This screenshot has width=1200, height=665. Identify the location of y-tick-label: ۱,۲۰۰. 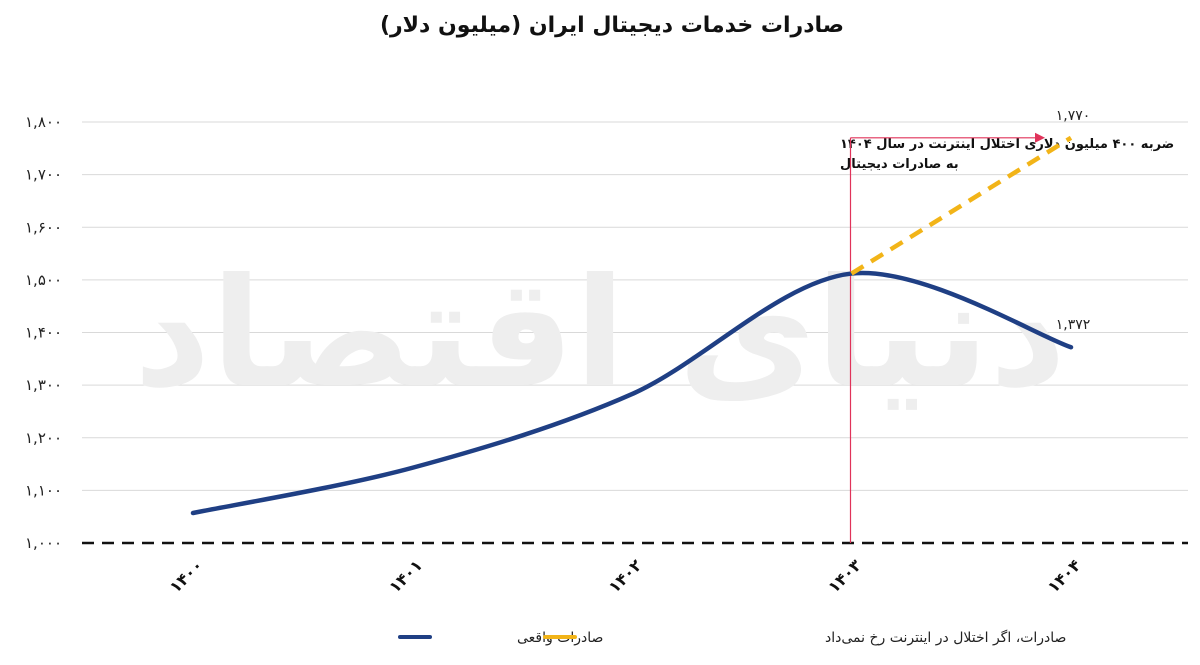
(43, 438).